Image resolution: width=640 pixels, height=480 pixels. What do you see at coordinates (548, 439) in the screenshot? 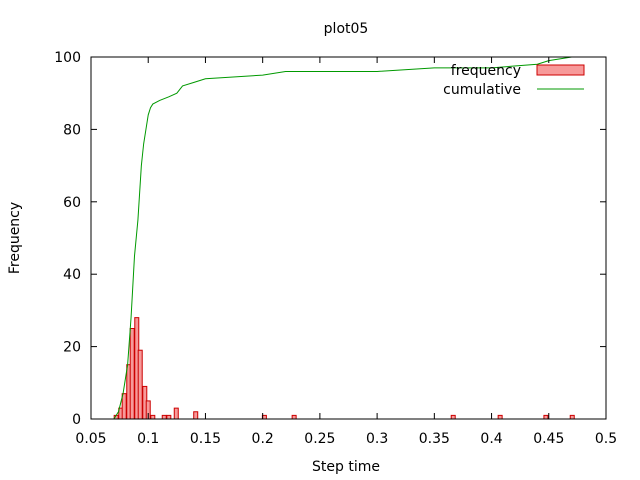
I see `x-tick-label: 0.45` at bounding box center [548, 439].